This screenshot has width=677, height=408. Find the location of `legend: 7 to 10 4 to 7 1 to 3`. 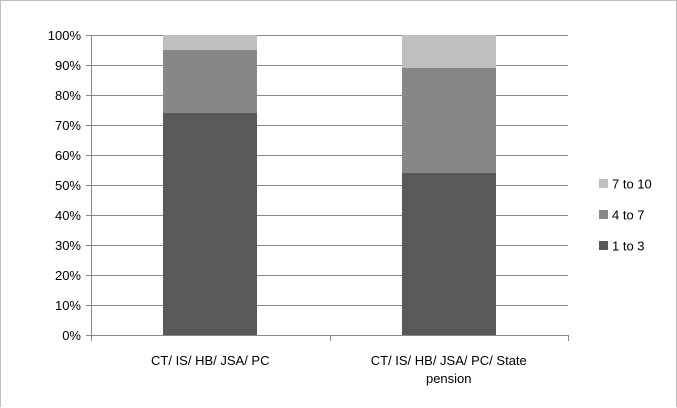

legend: 7 to 10 4 to 7 1 to 3 is located at coordinates (625, 215).